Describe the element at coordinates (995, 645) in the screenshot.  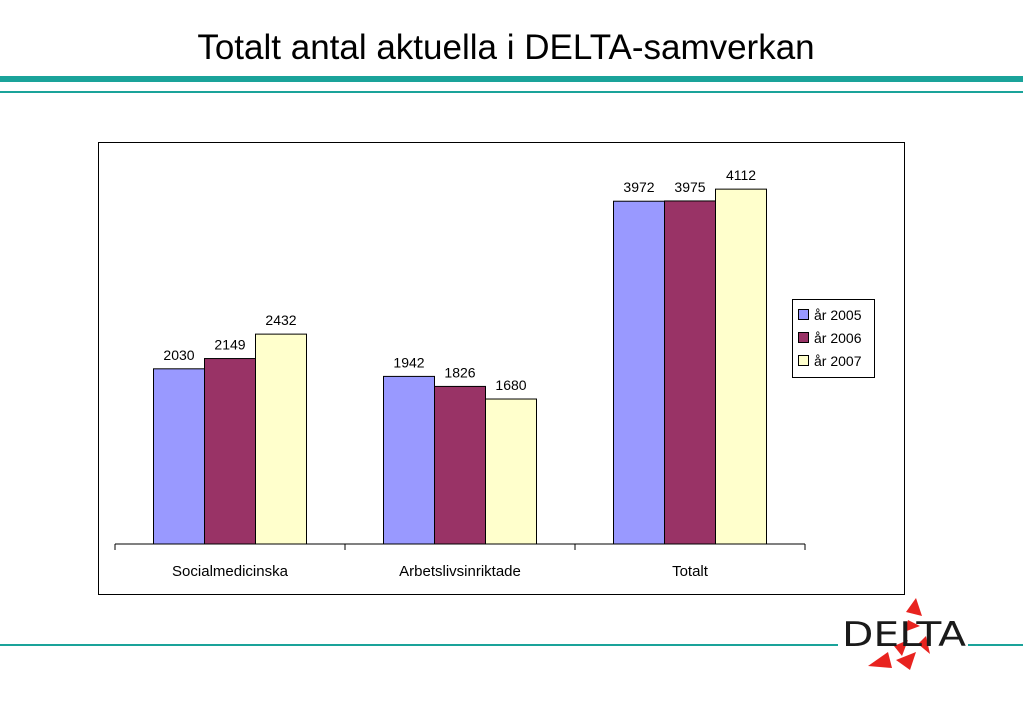
I see `footer-rule-right` at that location.